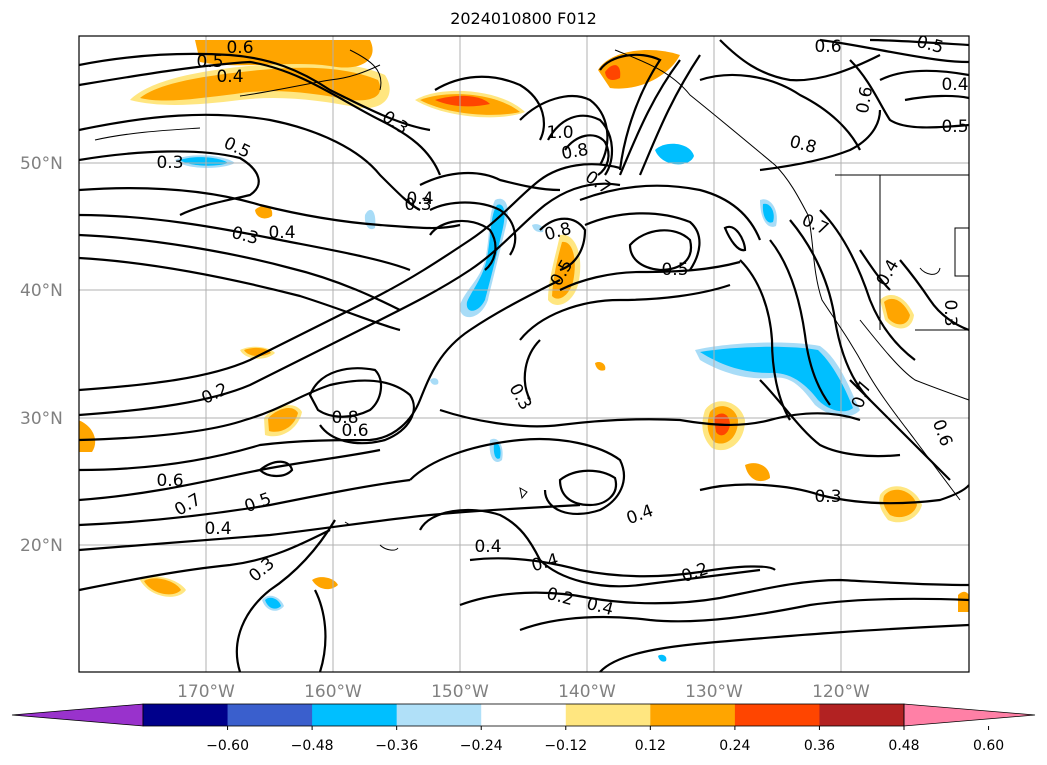 The width and height of the screenshot is (1047, 765). What do you see at coordinates (41, 291) in the screenshot?
I see `lat-tick-40n: 40°N` at bounding box center [41, 291].